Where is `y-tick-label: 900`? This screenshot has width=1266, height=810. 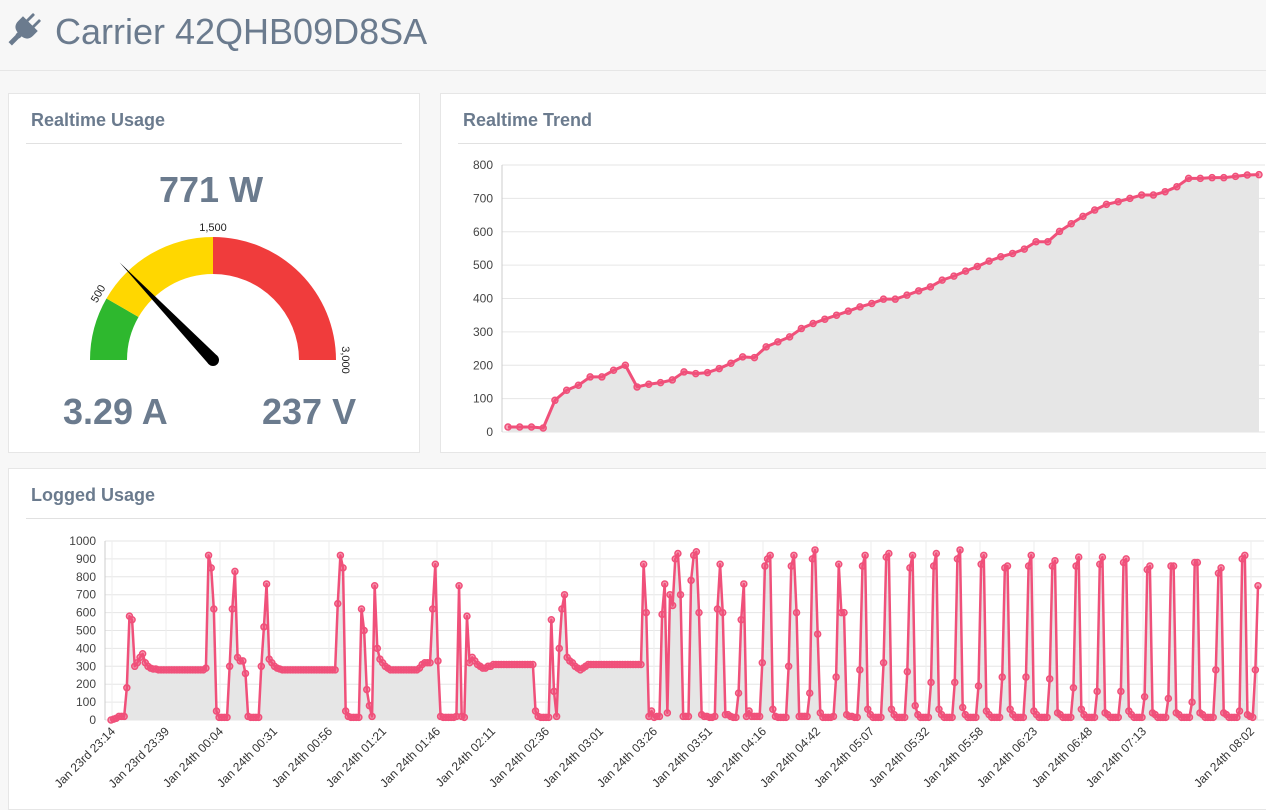
y-tick-label: 900 is located at coordinates (86, 559).